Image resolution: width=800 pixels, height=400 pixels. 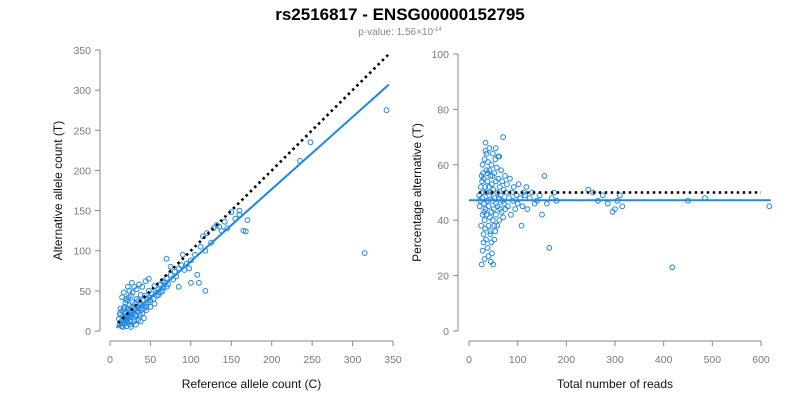 What do you see at coordinates (151, 360) in the screenshot?
I see `x-tick-label: 50` at bounding box center [151, 360].